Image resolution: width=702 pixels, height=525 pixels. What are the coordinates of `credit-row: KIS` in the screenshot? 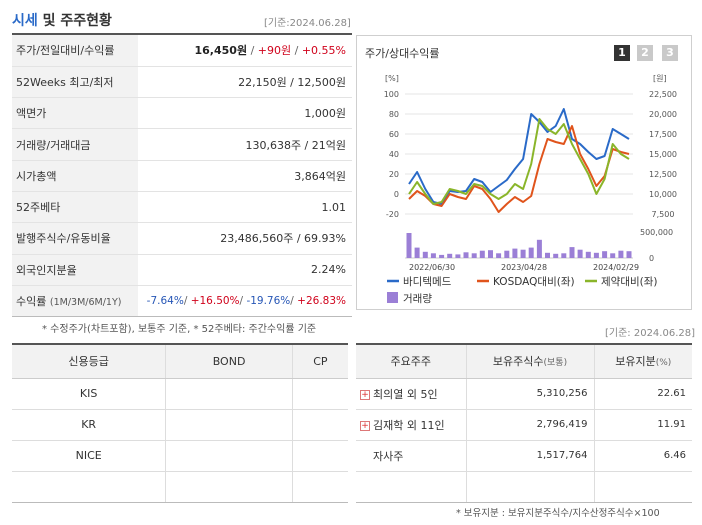 It's located at (180, 394).